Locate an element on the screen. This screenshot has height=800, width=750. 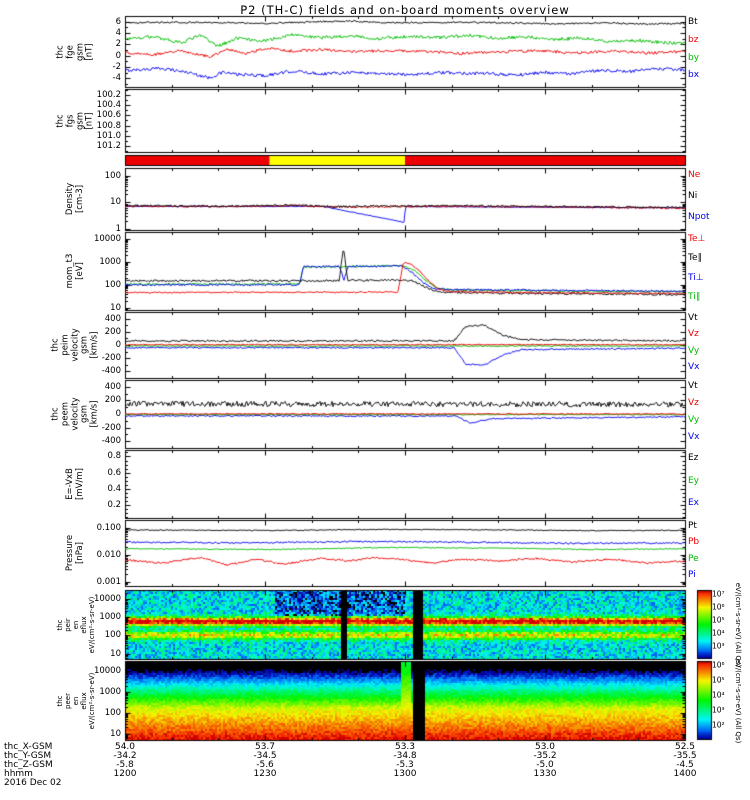
y-tick-label-density: 10 is located at coordinates (115, 202).